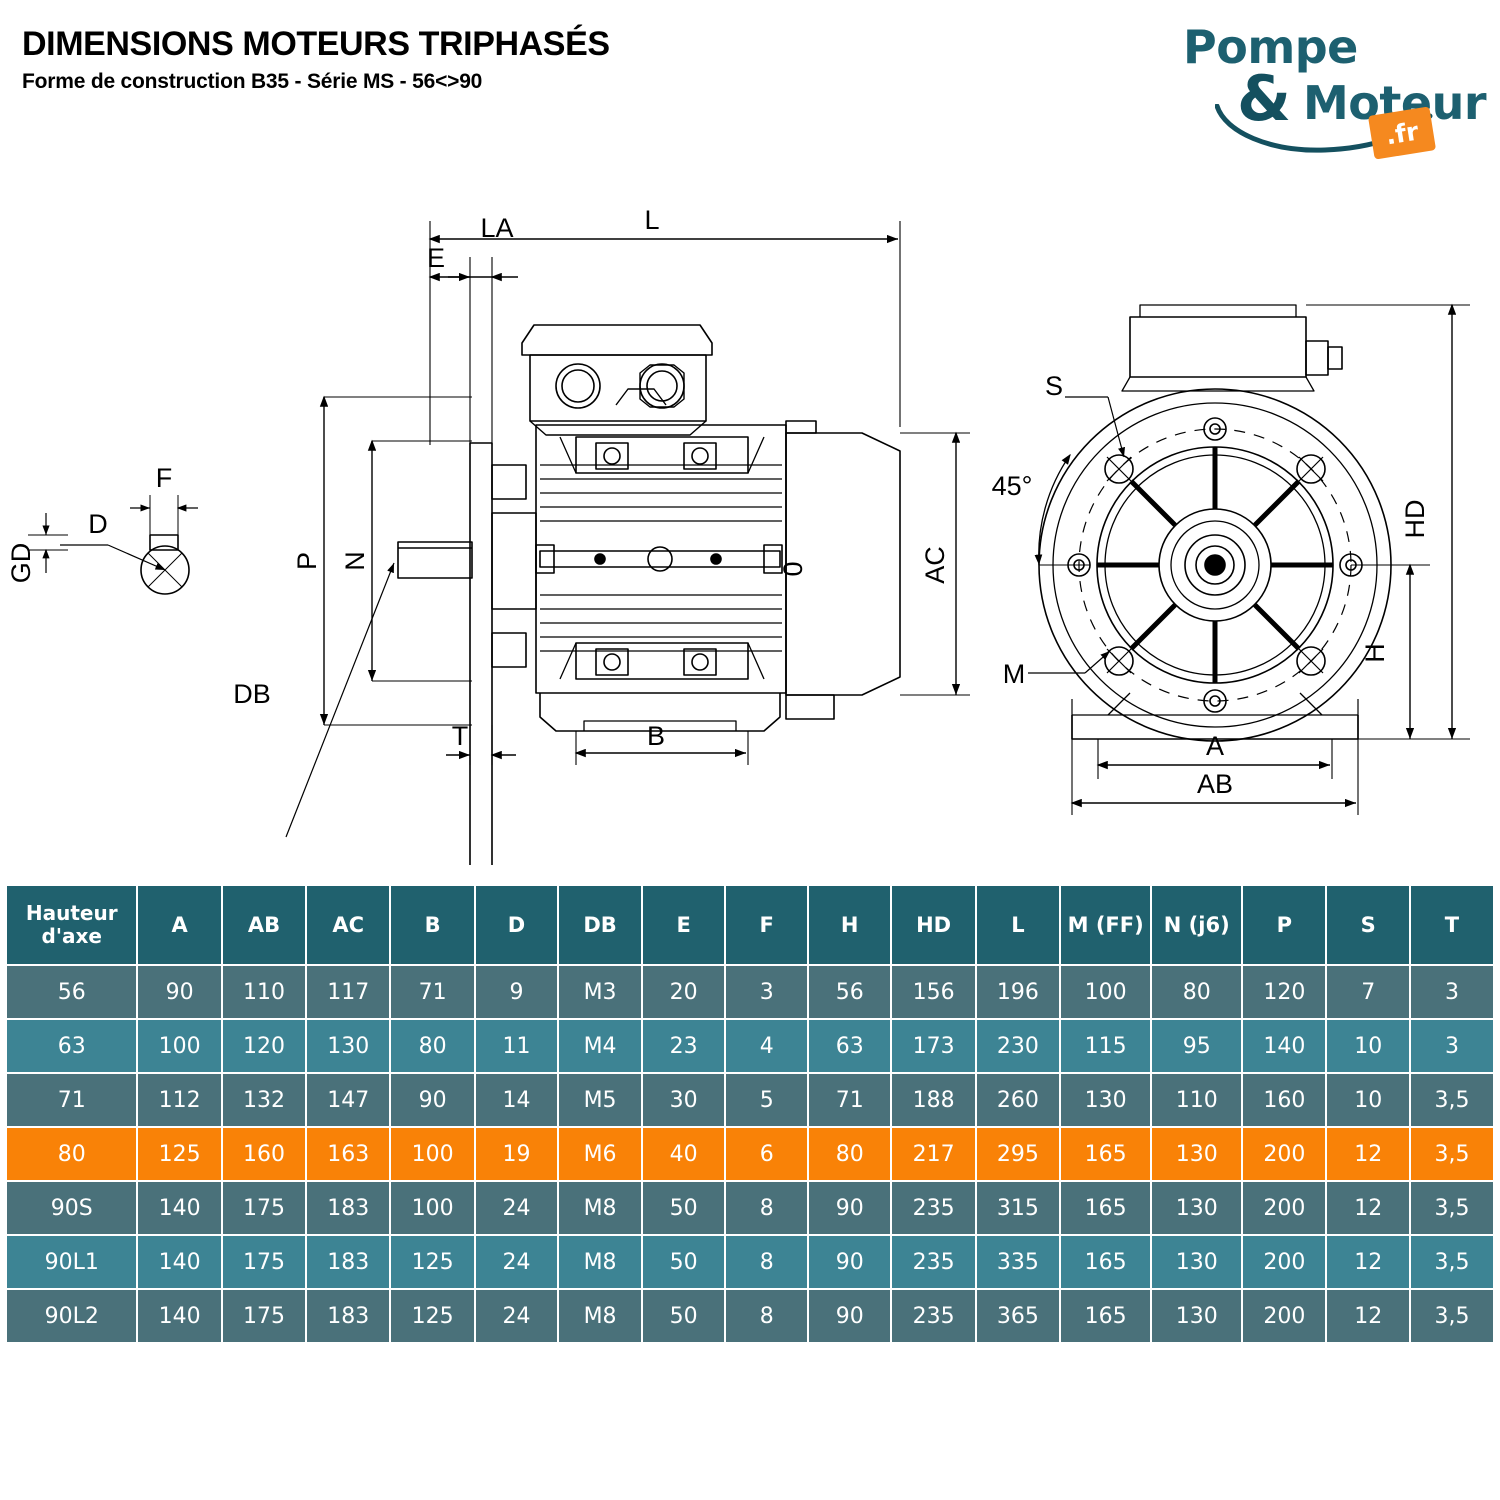 This screenshot has width=1500, height=1500. What do you see at coordinates (793, 568) in the screenshot?
I see `dim-label-O: 0` at bounding box center [793, 568].